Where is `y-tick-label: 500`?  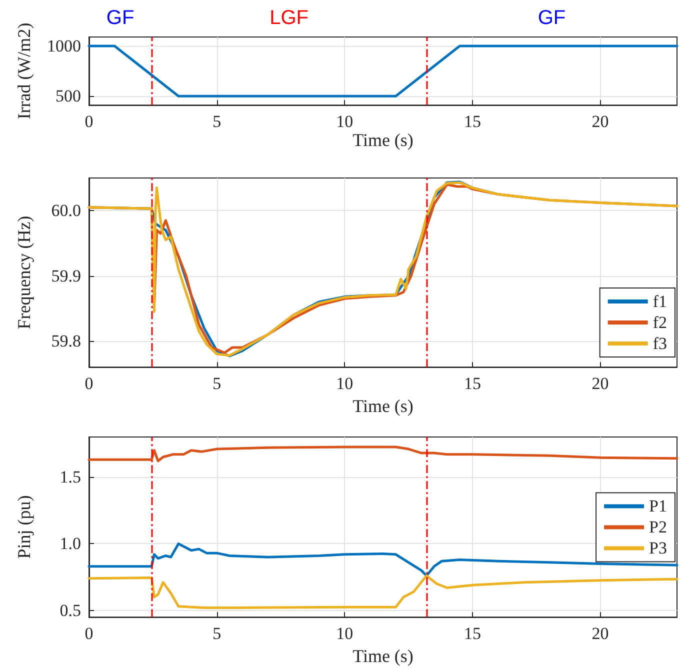 y-tick-label: 500 is located at coordinates (68, 96).